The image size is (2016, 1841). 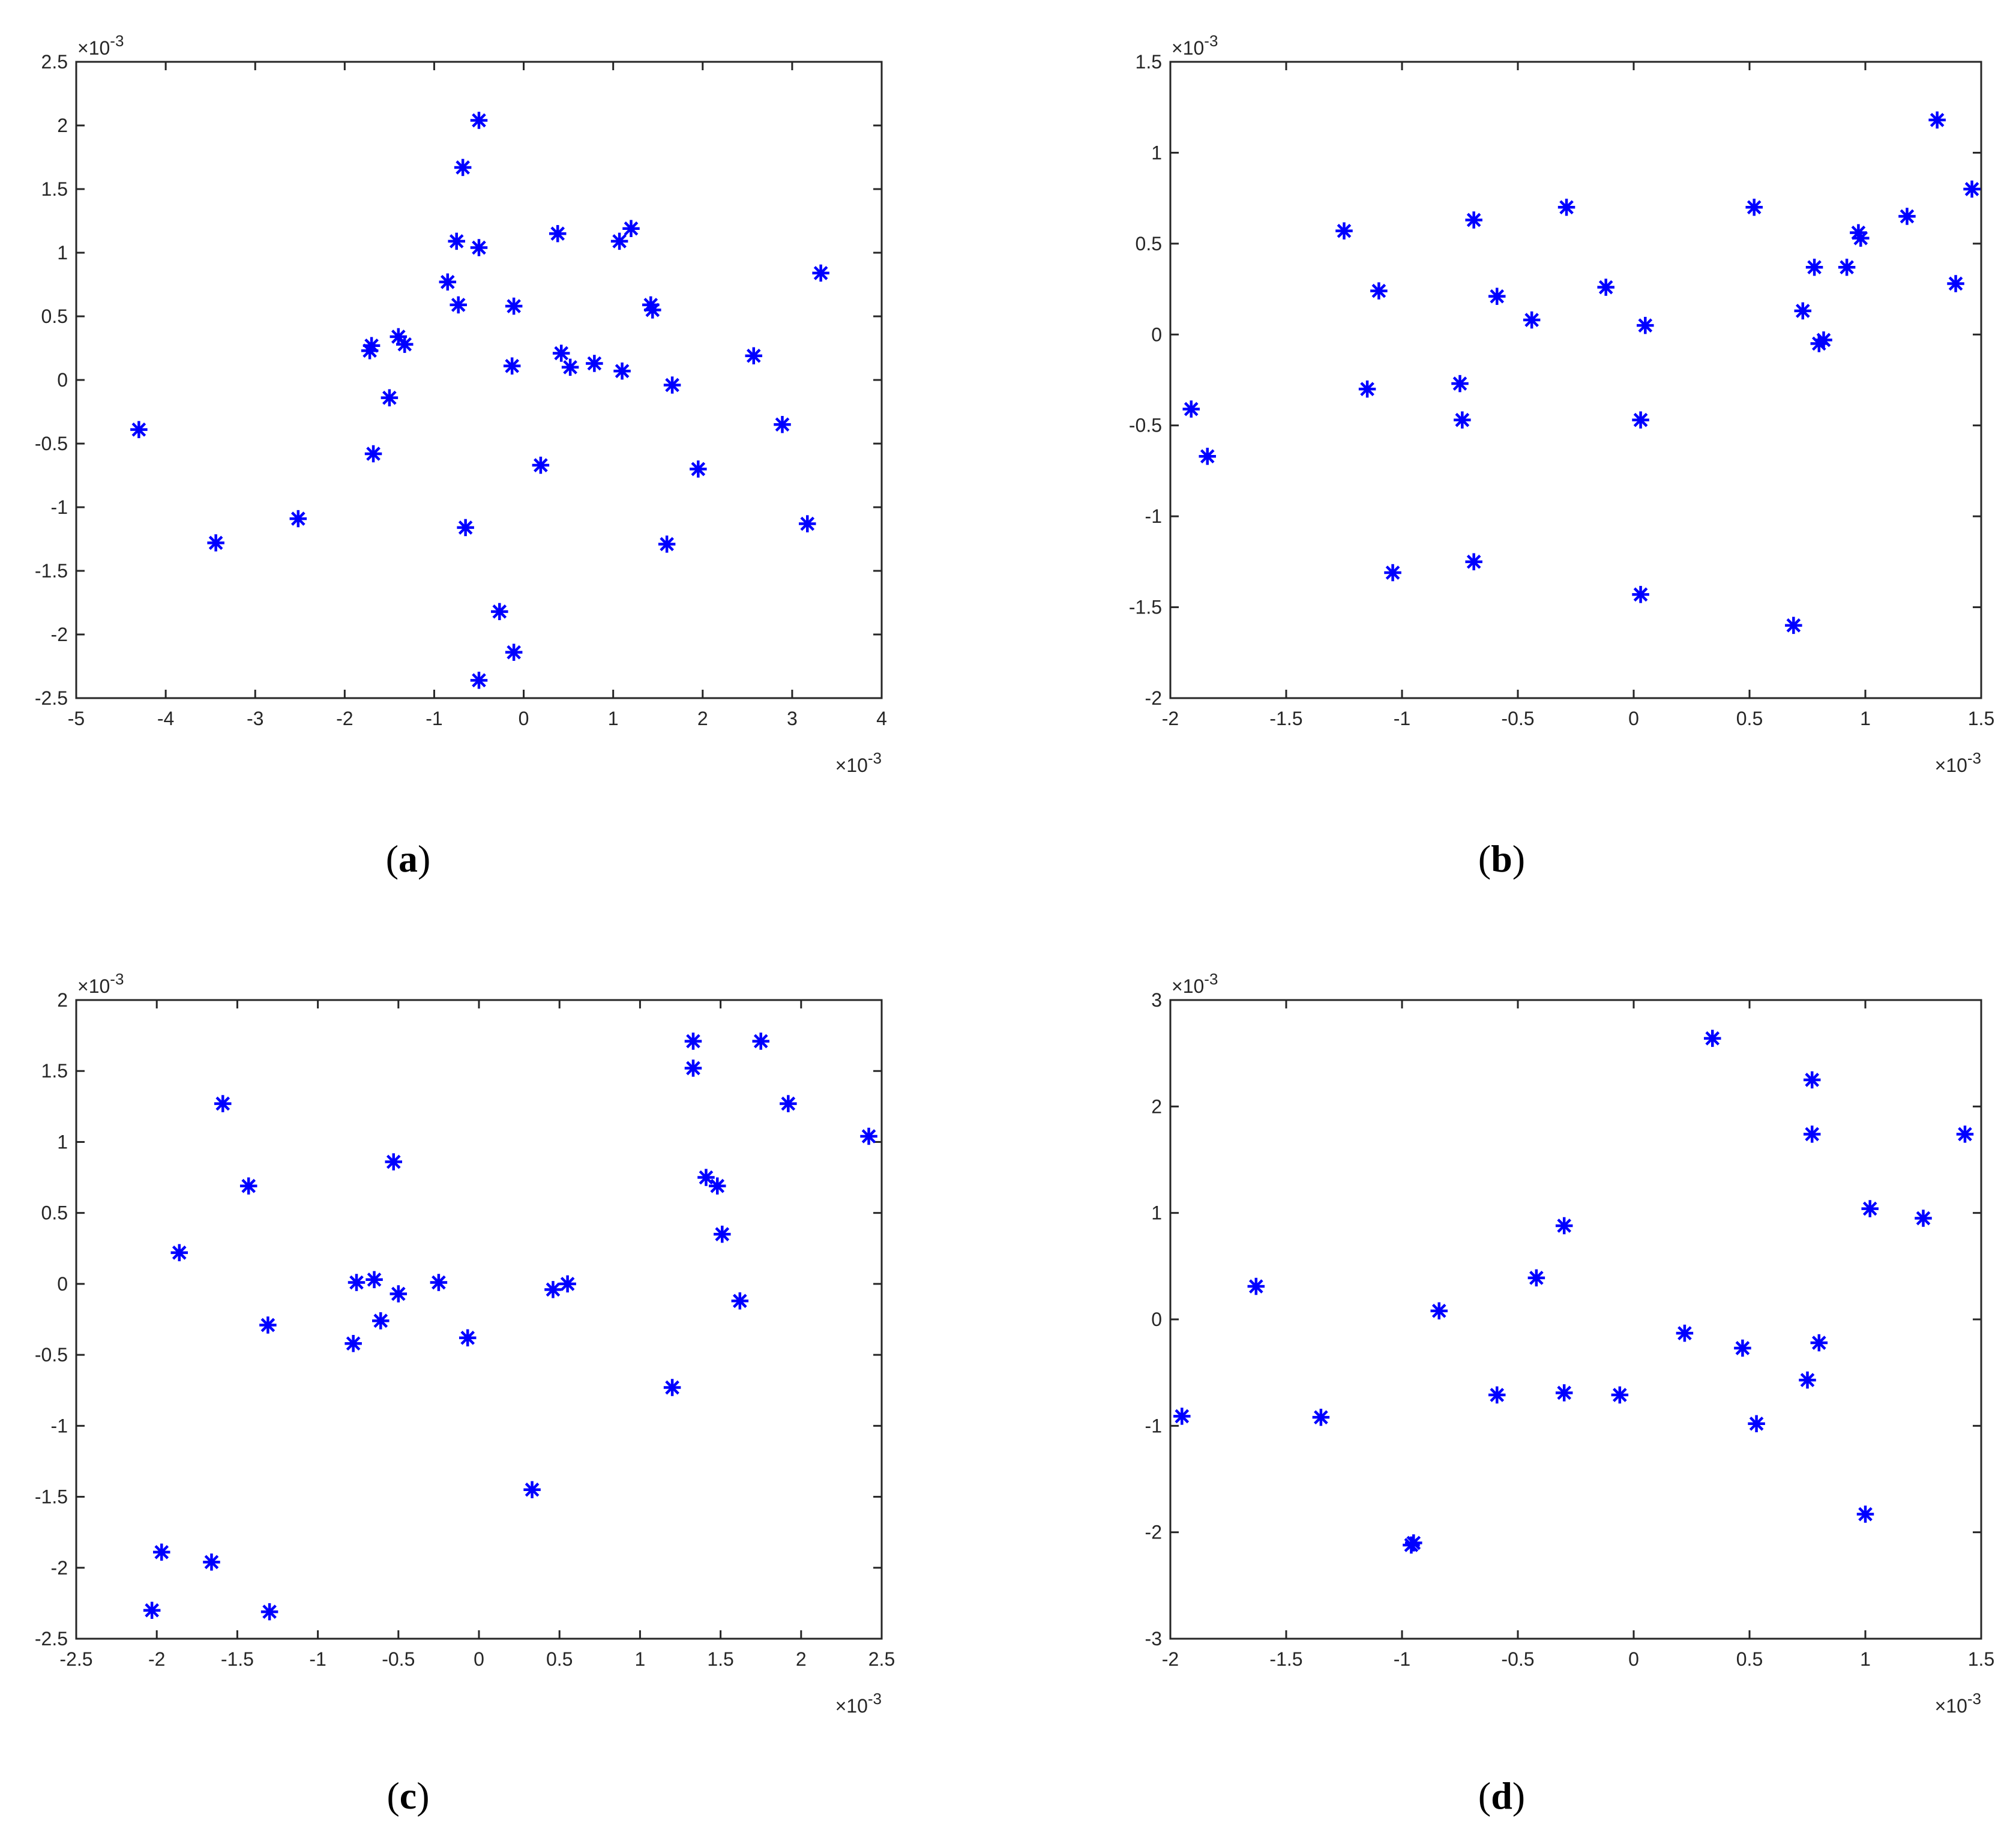 I want to click on x-tick-label: 1.5, so click(x=720, y=1659).